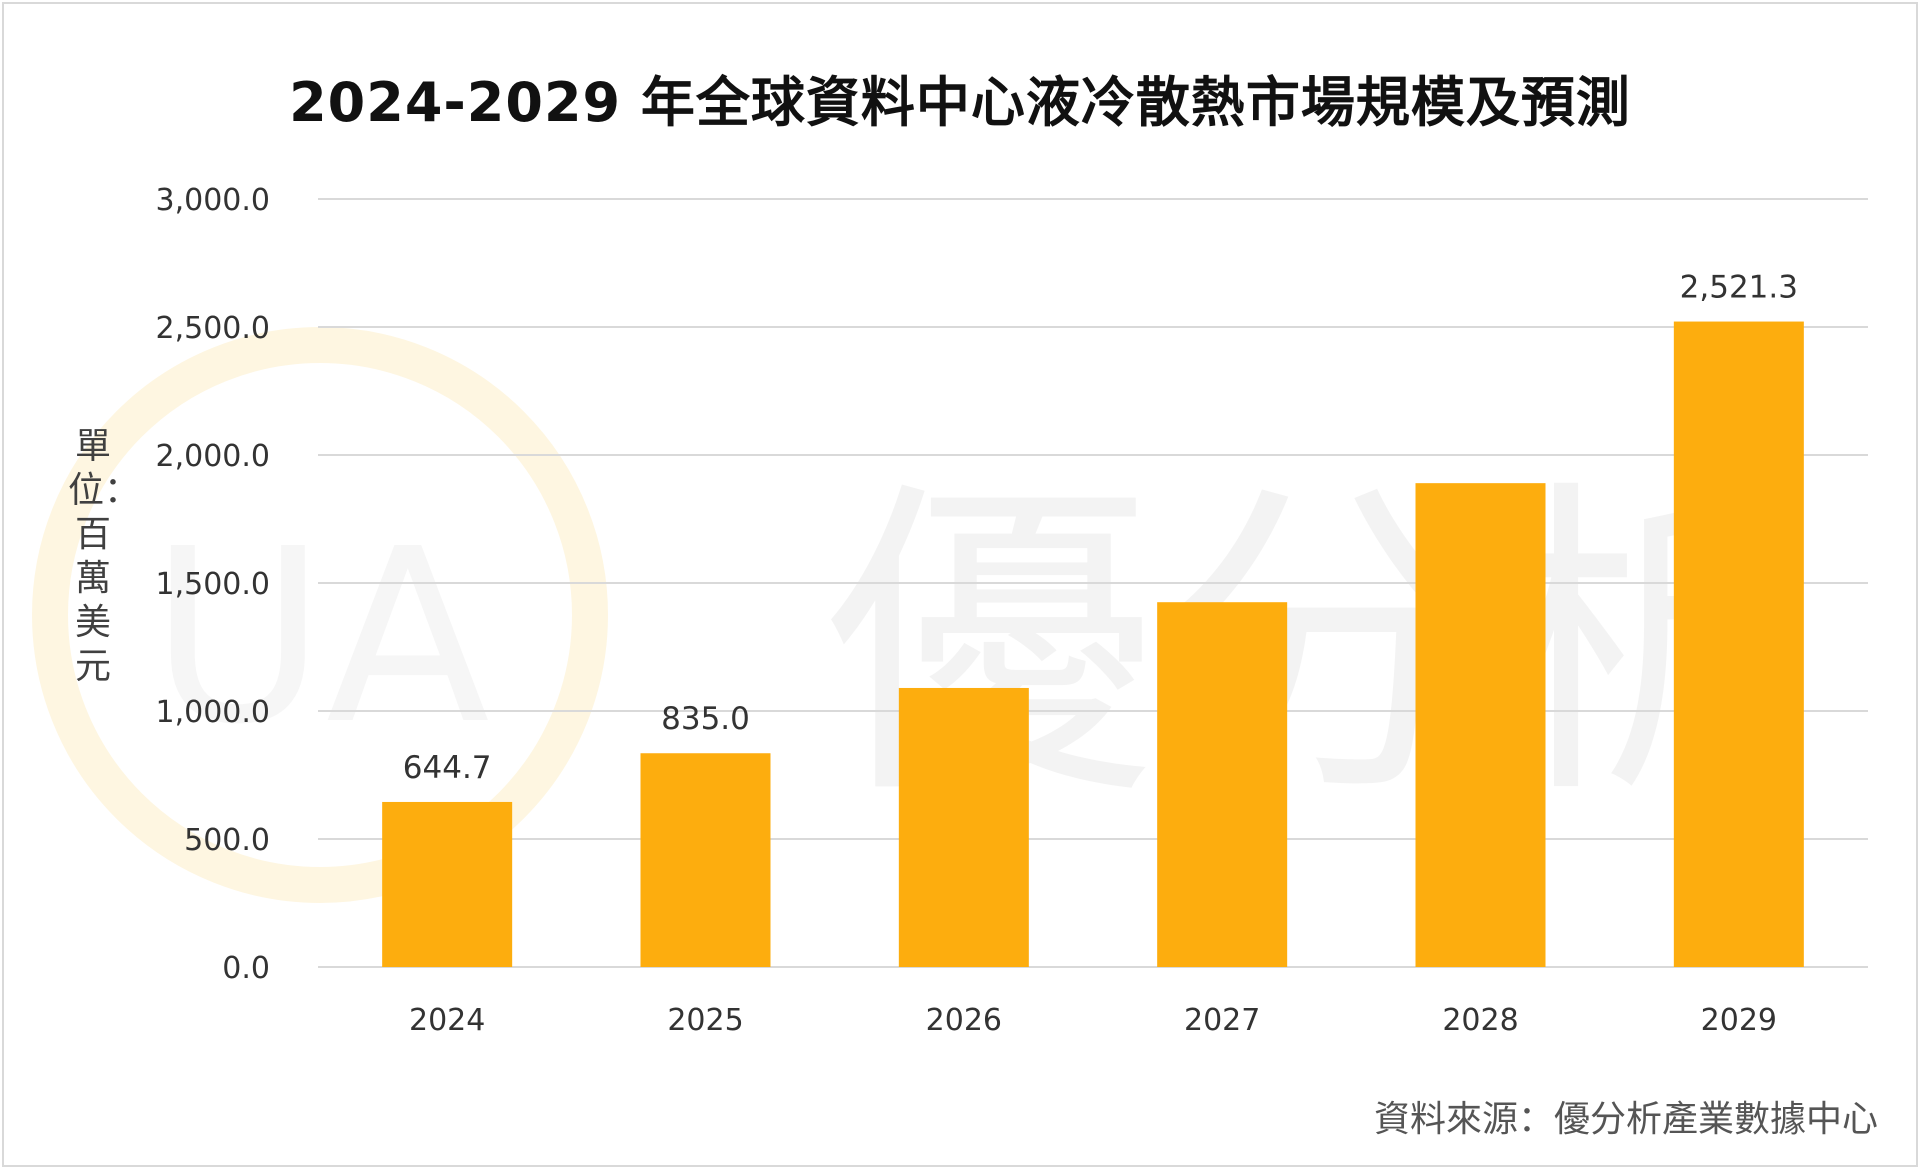 Image resolution: width=1920 pixels, height=1169 pixels. What do you see at coordinates (447, 1020) in the screenshot?
I see `x-tick-label: 2024` at bounding box center [447, 1020].